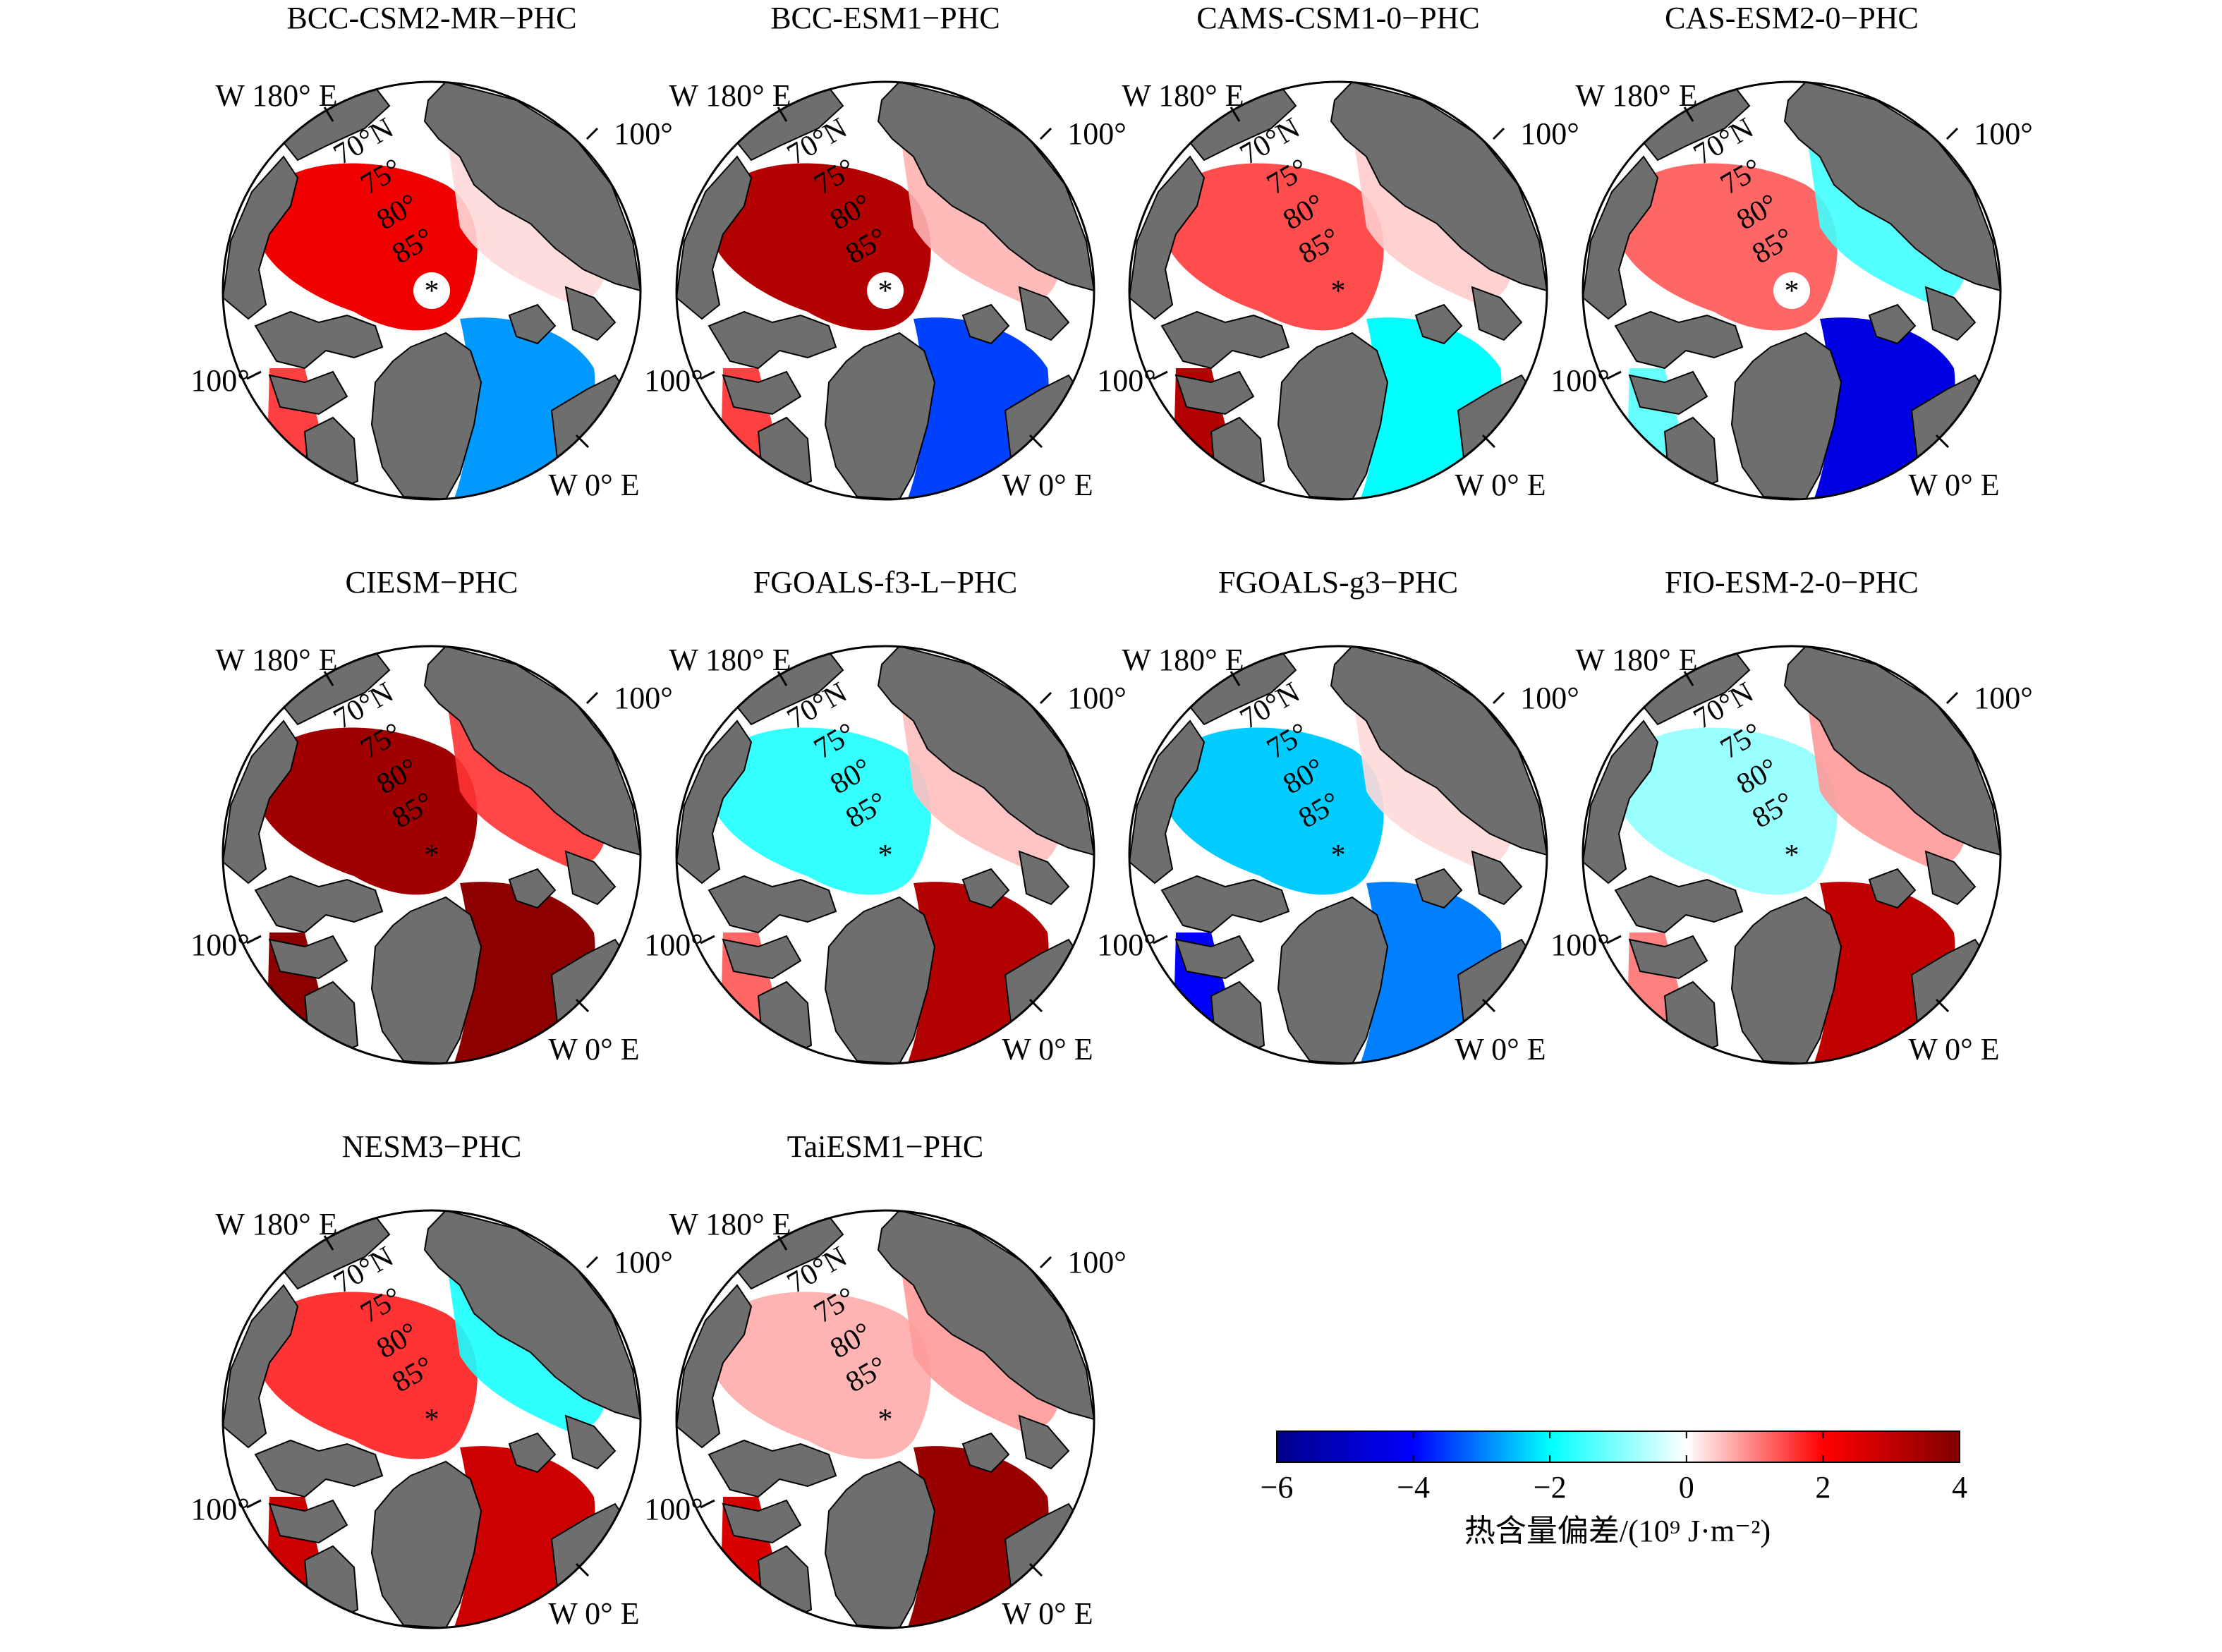 Image resolution: width=2222 pixels, height=1652 pixels. What do you see at coordinates (1413, 1488) in the screenshot?
I see `colorbar-tick-label: −4` at bounding box center [1413, 1488].